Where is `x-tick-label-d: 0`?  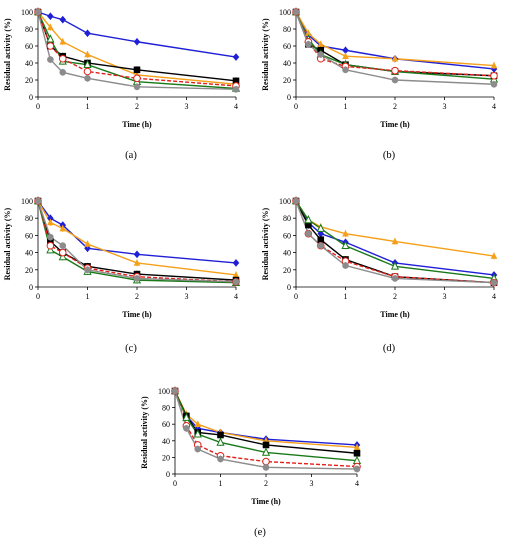 x-tick-label-d: 0 is located at coordinates (296, 296).